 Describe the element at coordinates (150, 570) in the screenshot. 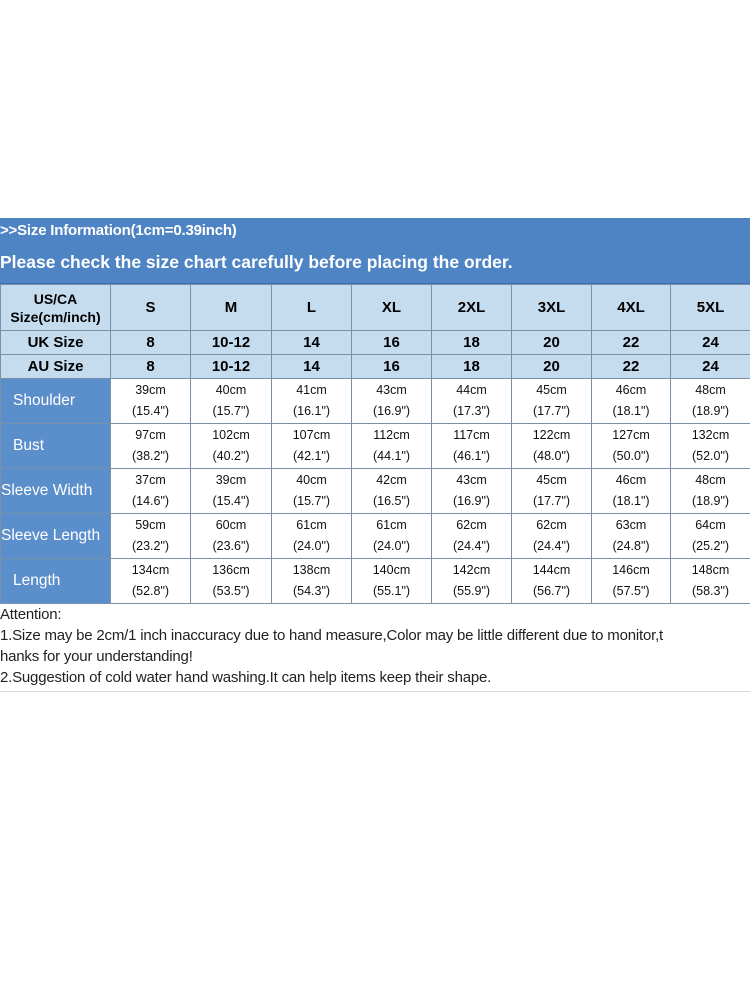

I see `length-s-cm: 134cm` at that location.